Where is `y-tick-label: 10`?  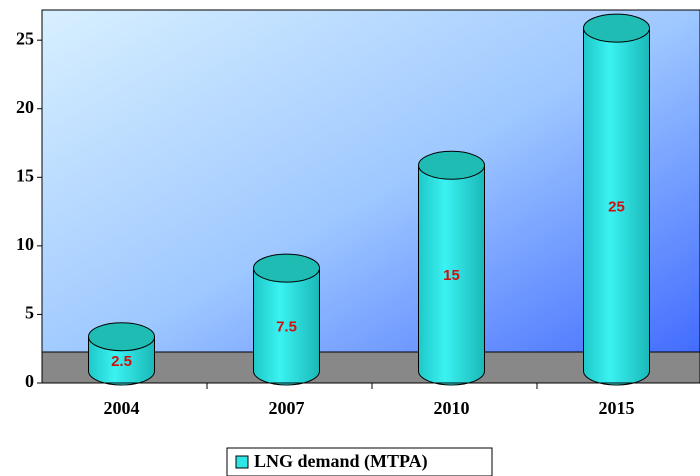 y-tick-label: 10 is located at coordinates (25, 244).